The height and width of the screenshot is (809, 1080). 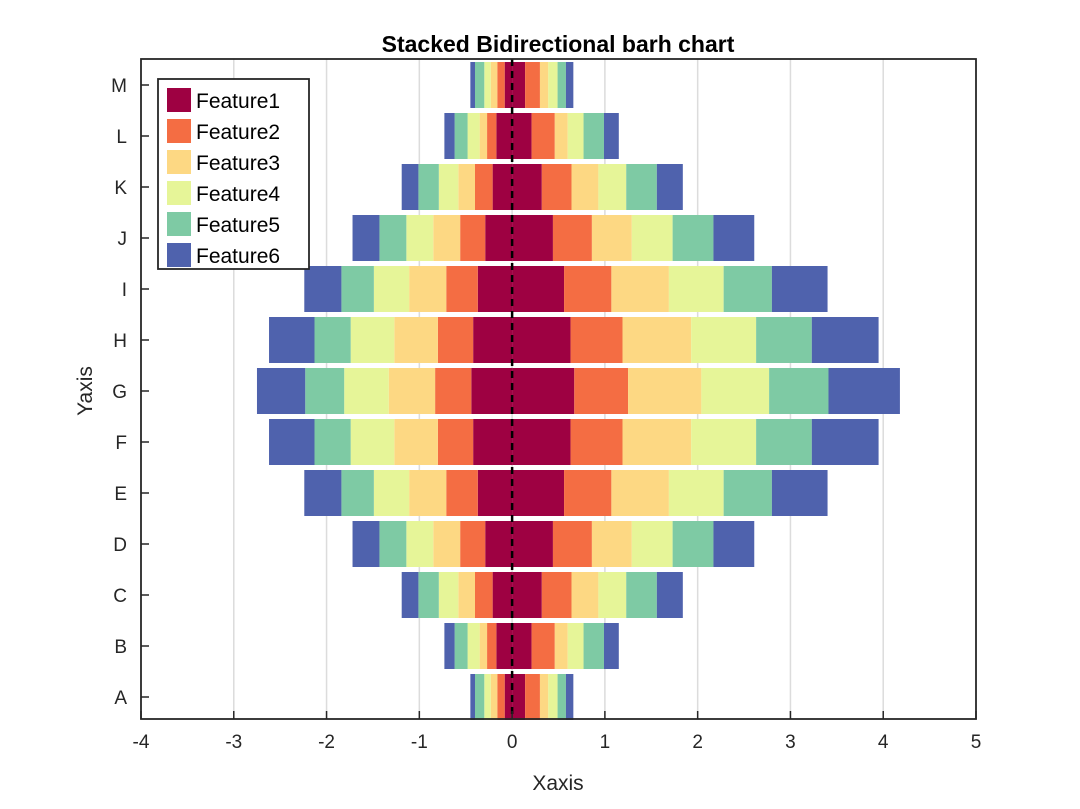 I want to click on legend-swatch-feature6, so click(x=179, y=255).